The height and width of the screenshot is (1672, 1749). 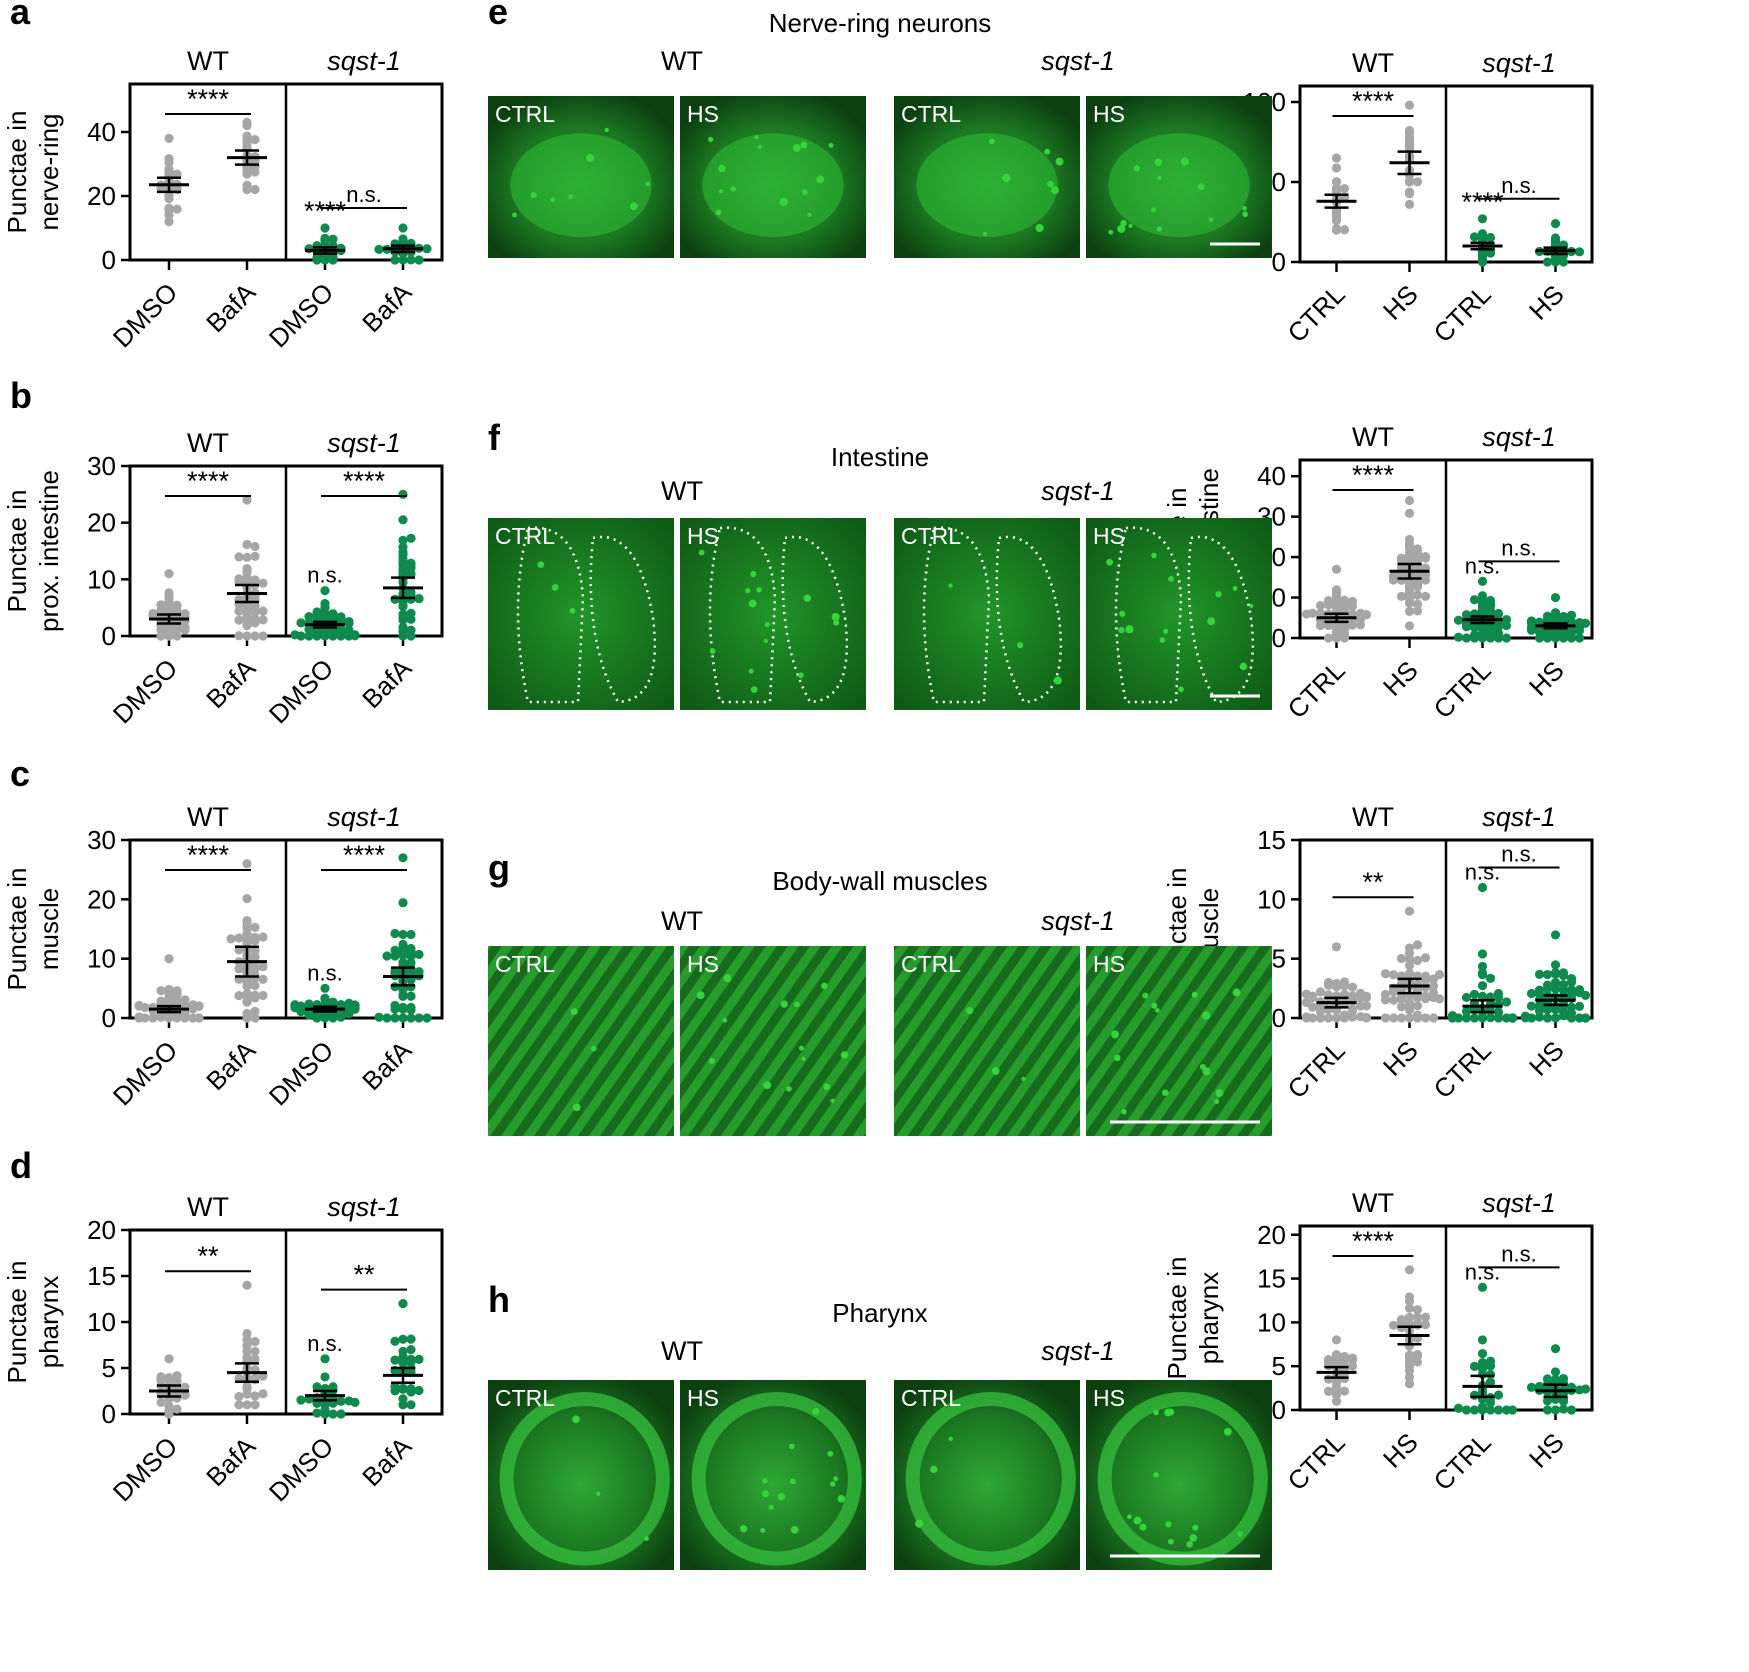 I want to click on significance-label: ****, so click(x=208, y=481).